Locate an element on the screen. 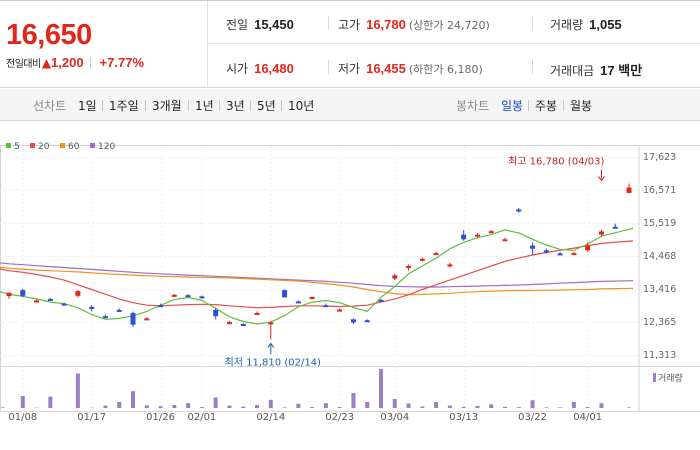  y-tick-label: 14,468 is located at coordinates (659, 256).